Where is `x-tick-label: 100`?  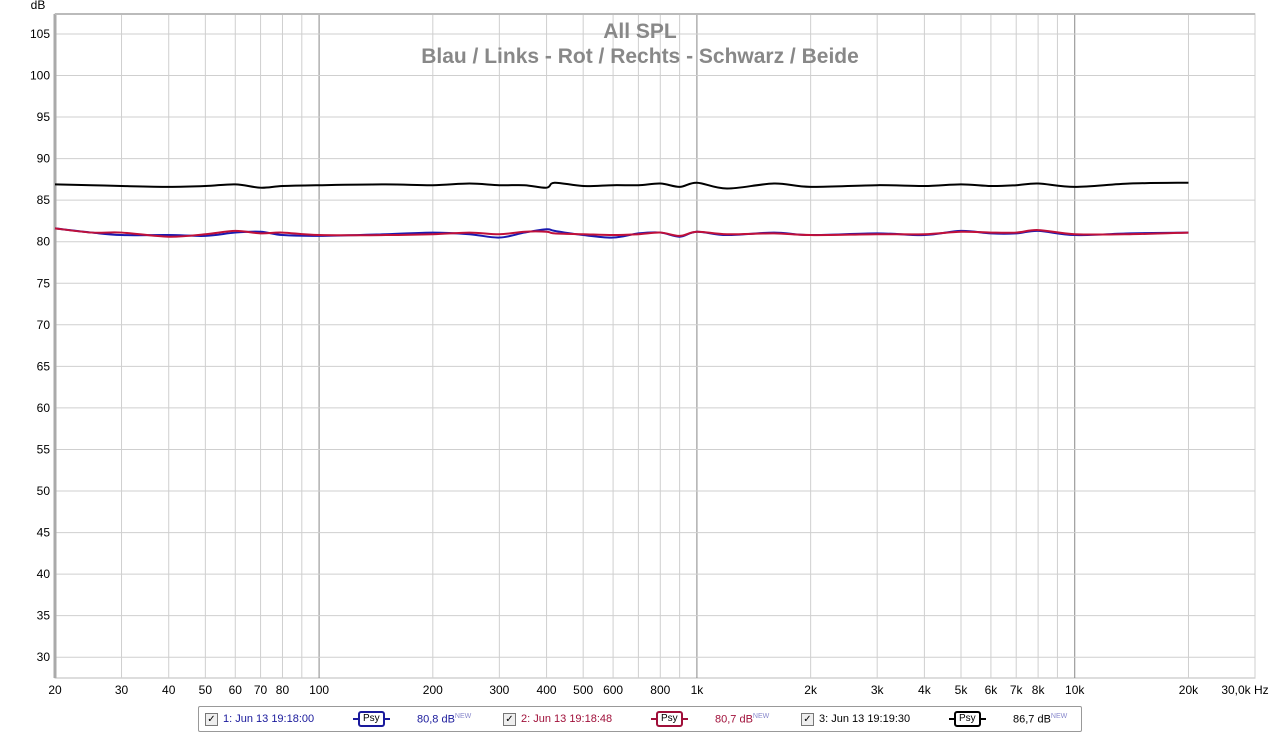
x-tick-label: 100 is located at coordinates (319, 690).